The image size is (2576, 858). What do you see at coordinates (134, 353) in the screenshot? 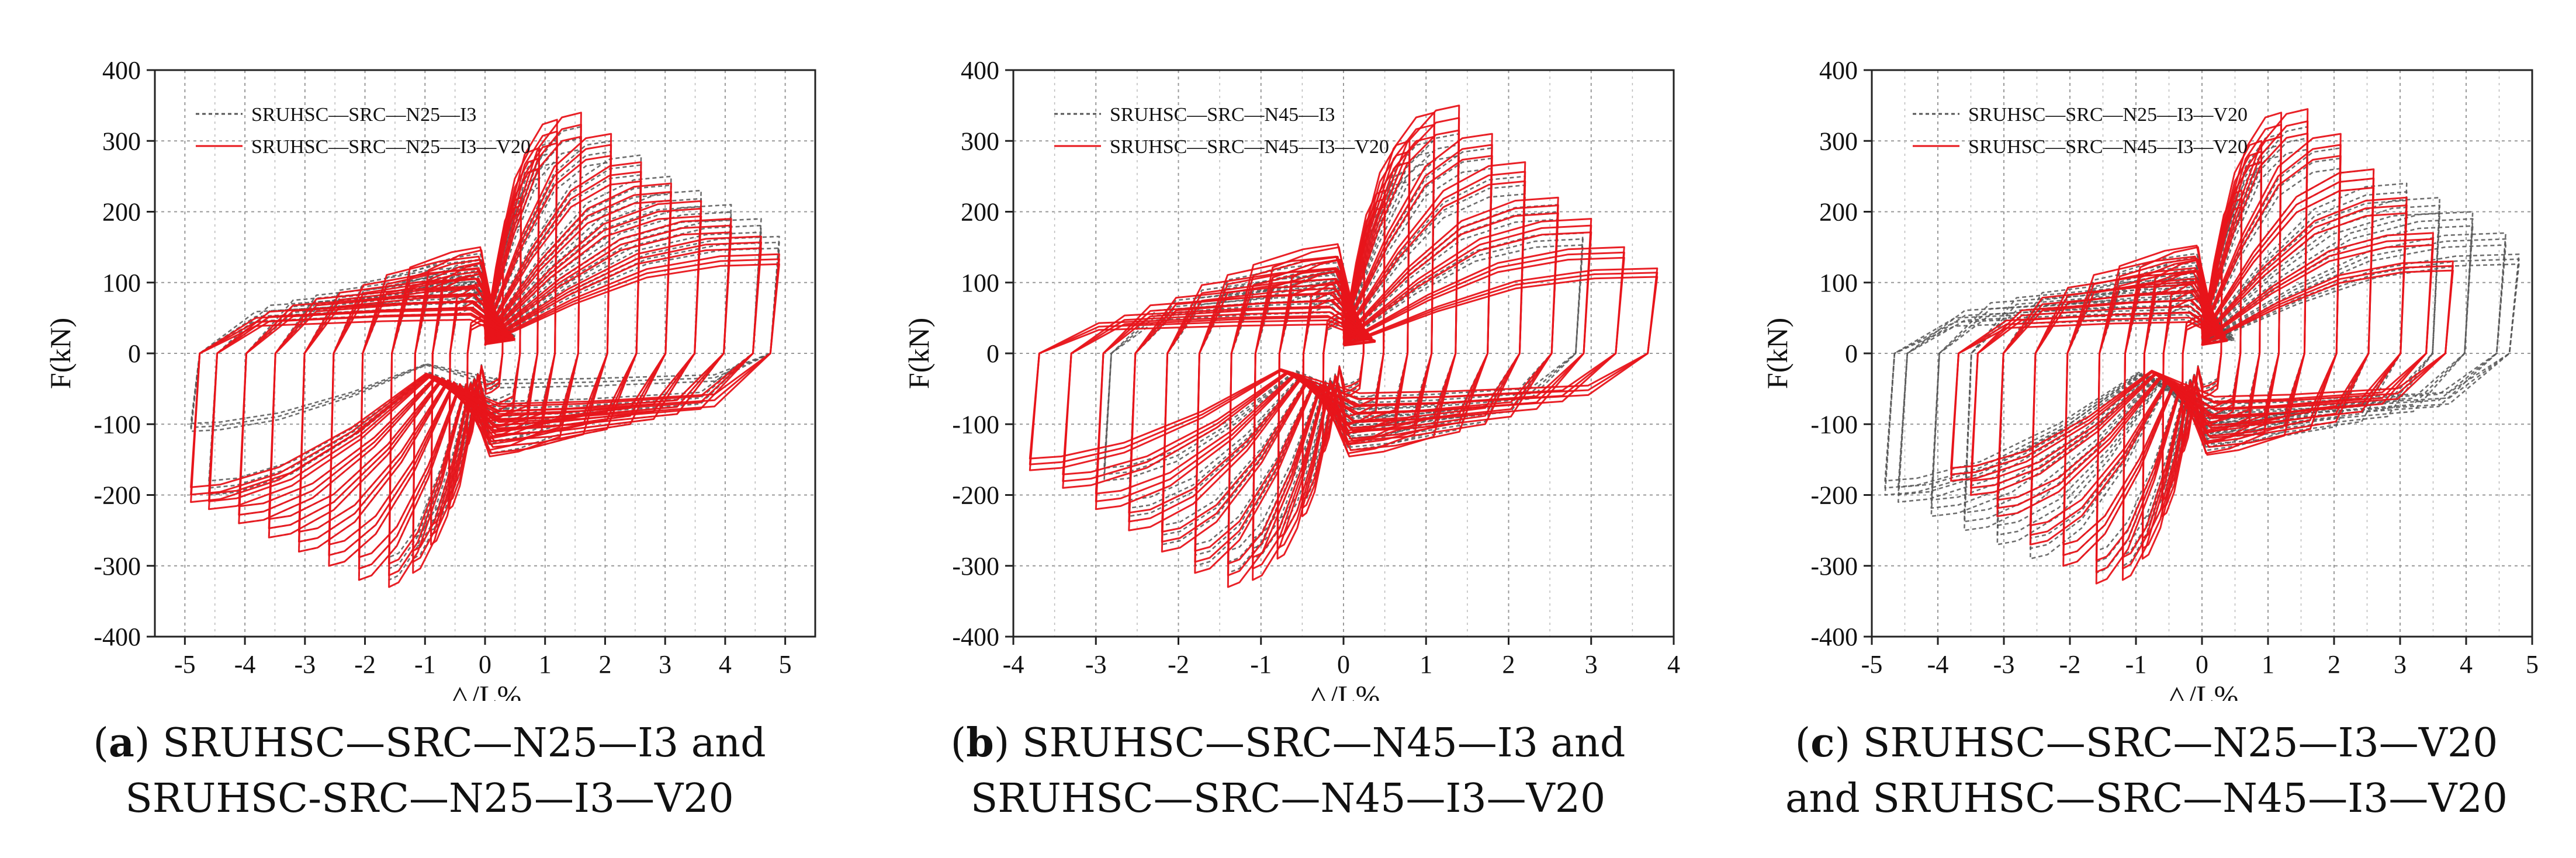
I see `y-tick-label: 0` at bounding box center [134, 353].